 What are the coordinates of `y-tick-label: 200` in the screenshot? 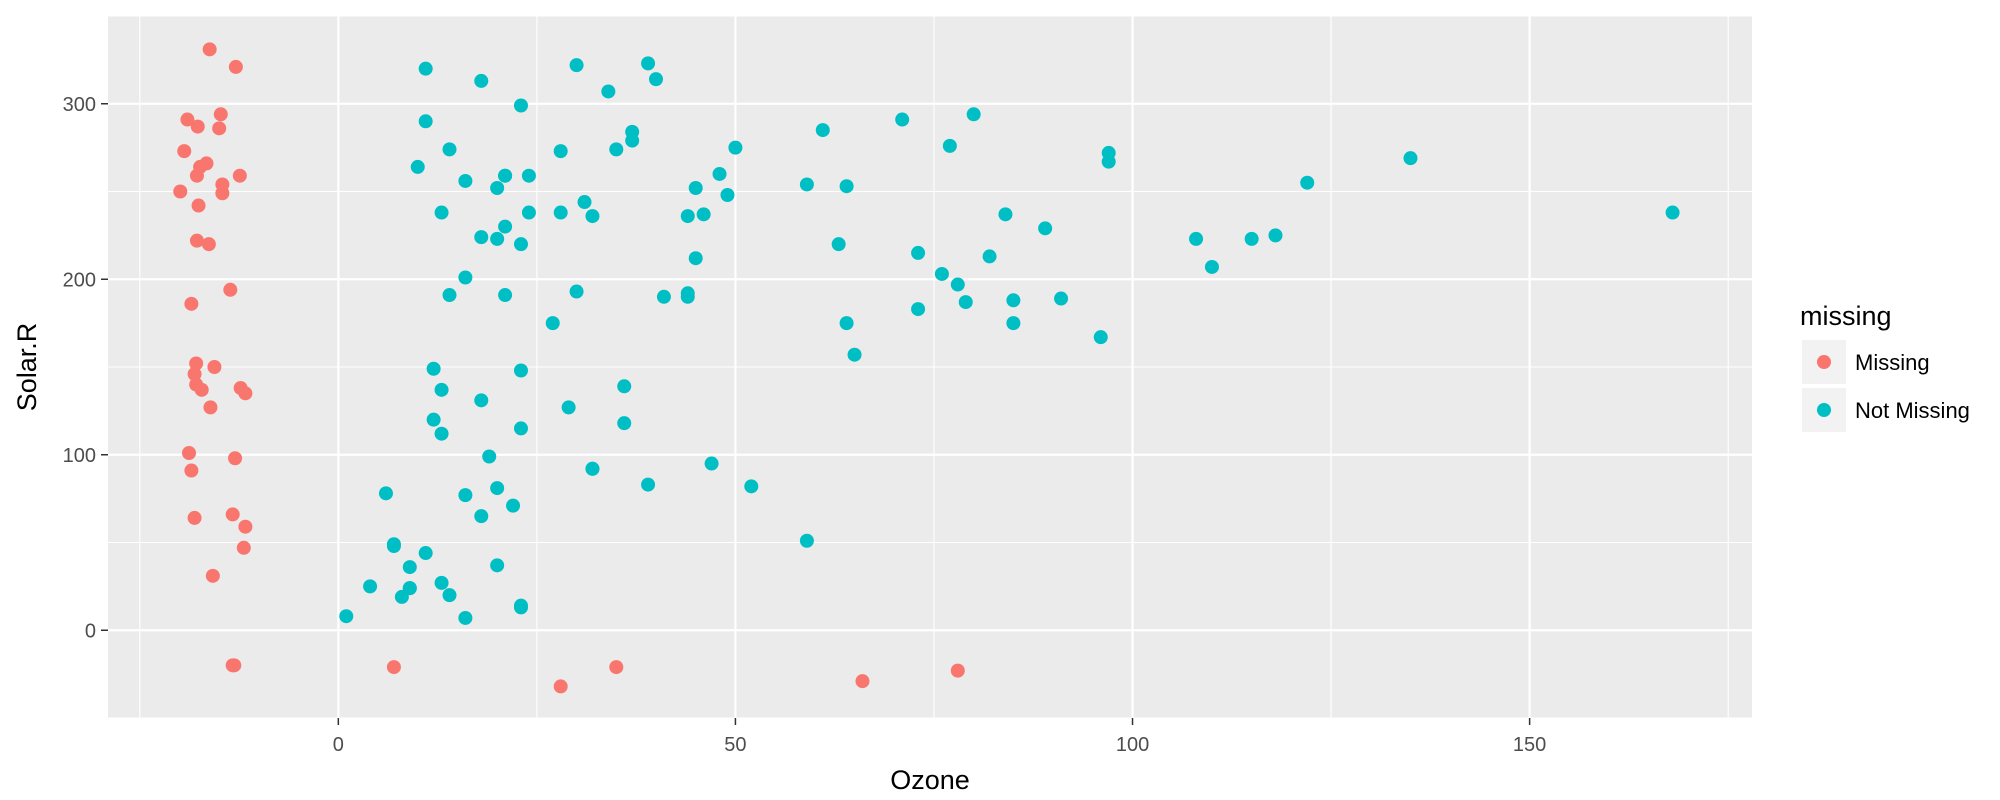 It's located at (79, 280).